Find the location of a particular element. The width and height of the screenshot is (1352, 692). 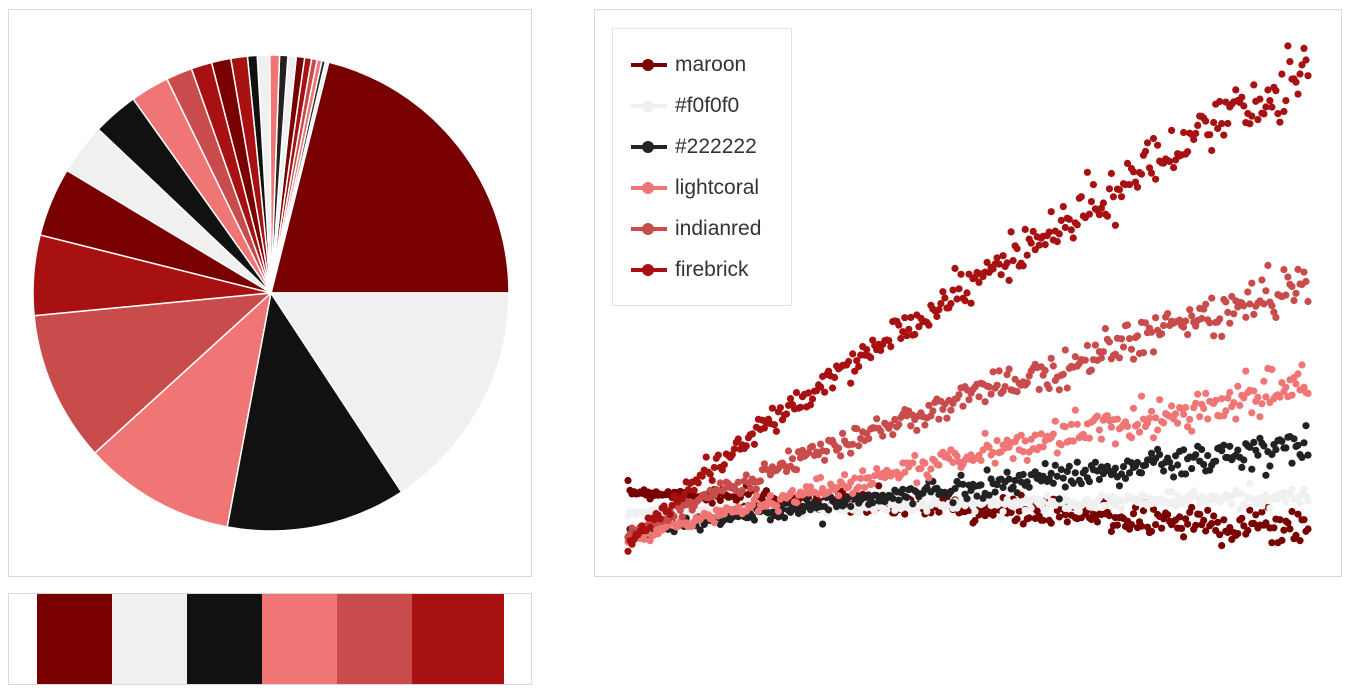

legend-label: #f0f0f0 is located at coordinates (707, 105).